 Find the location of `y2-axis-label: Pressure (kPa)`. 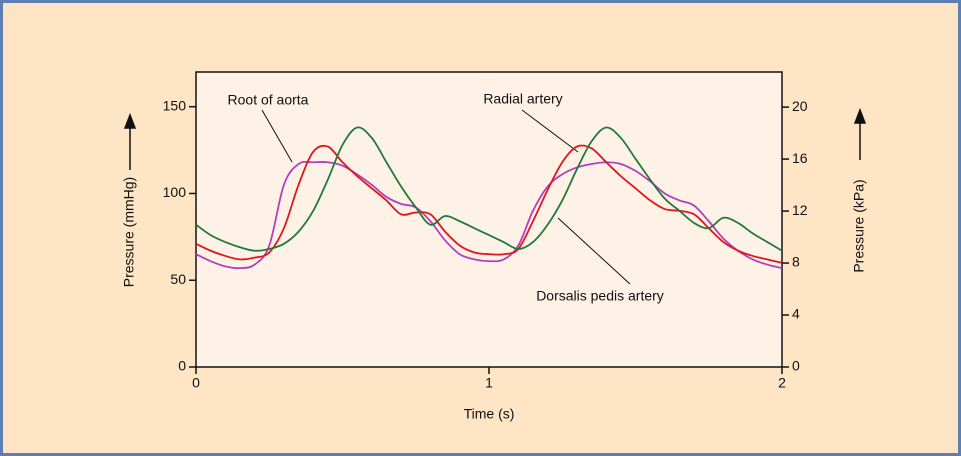

y2-axis-label: Pressure (kPa) is located at coordinates (859, 225).